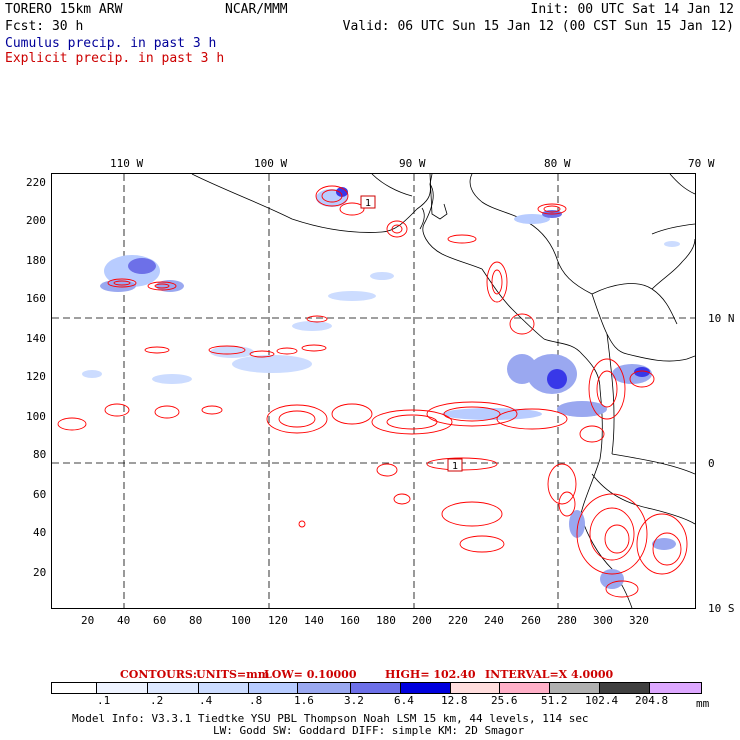 The width and height of the screenshot is (740, 740). I want to click on org-label: NCAR/MMM, so click(256, 9).